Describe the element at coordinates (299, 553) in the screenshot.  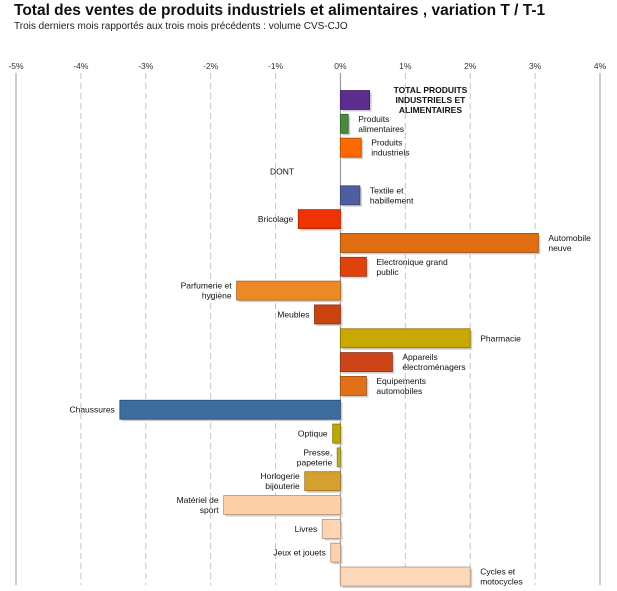
I see `category-jeux-et-jouets-label: Jeux et jouets` at that location.